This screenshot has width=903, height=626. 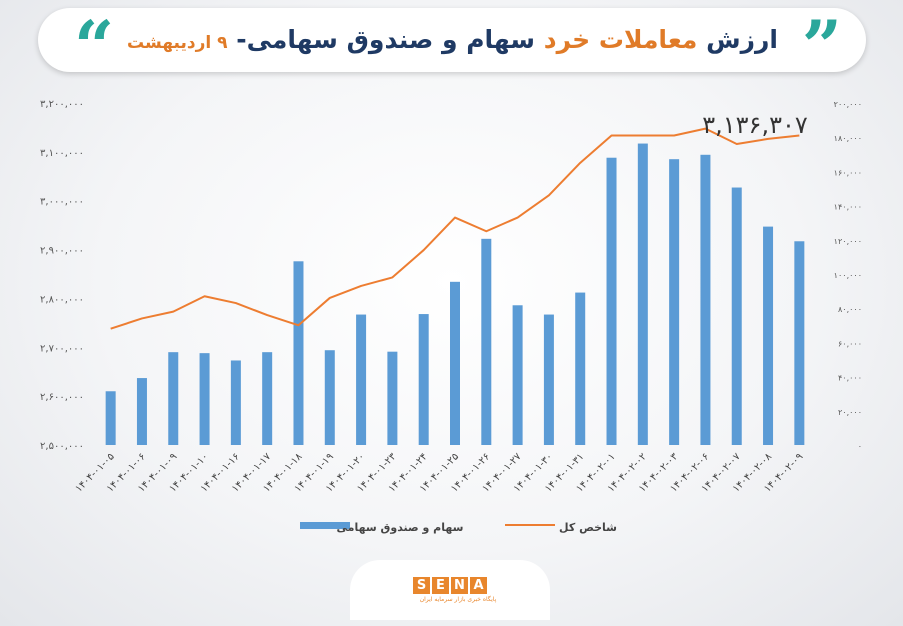 What do you see at coordinates (848, 138) in the screenshot?
I see `y-right-tick-label: ۱۸۰,۰۰۰` at bounding box center [848, 138].